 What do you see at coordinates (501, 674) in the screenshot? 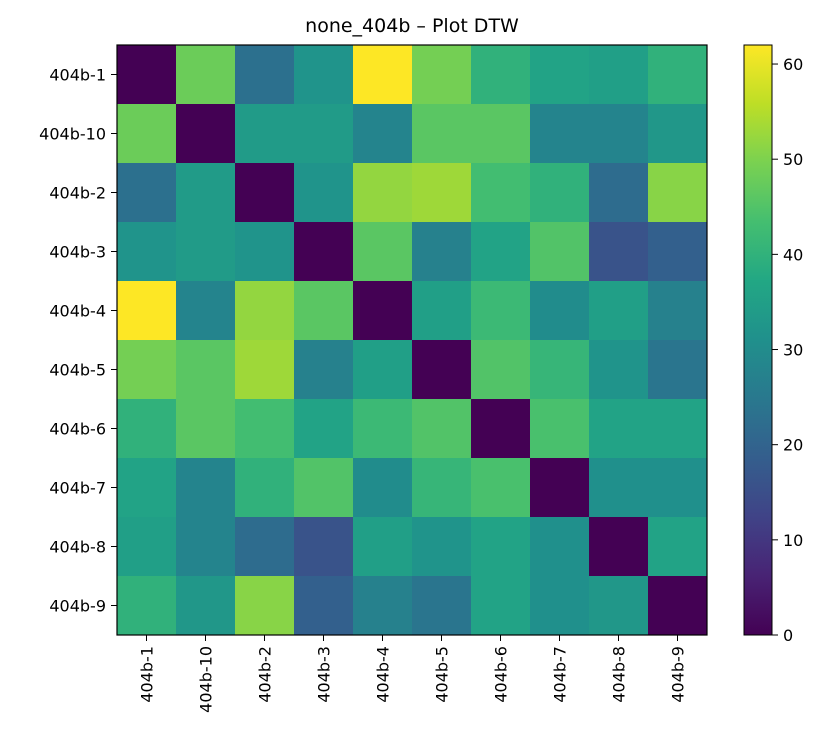
I see `x-tick-label: 404b-6` at bounding box center [501, 674].